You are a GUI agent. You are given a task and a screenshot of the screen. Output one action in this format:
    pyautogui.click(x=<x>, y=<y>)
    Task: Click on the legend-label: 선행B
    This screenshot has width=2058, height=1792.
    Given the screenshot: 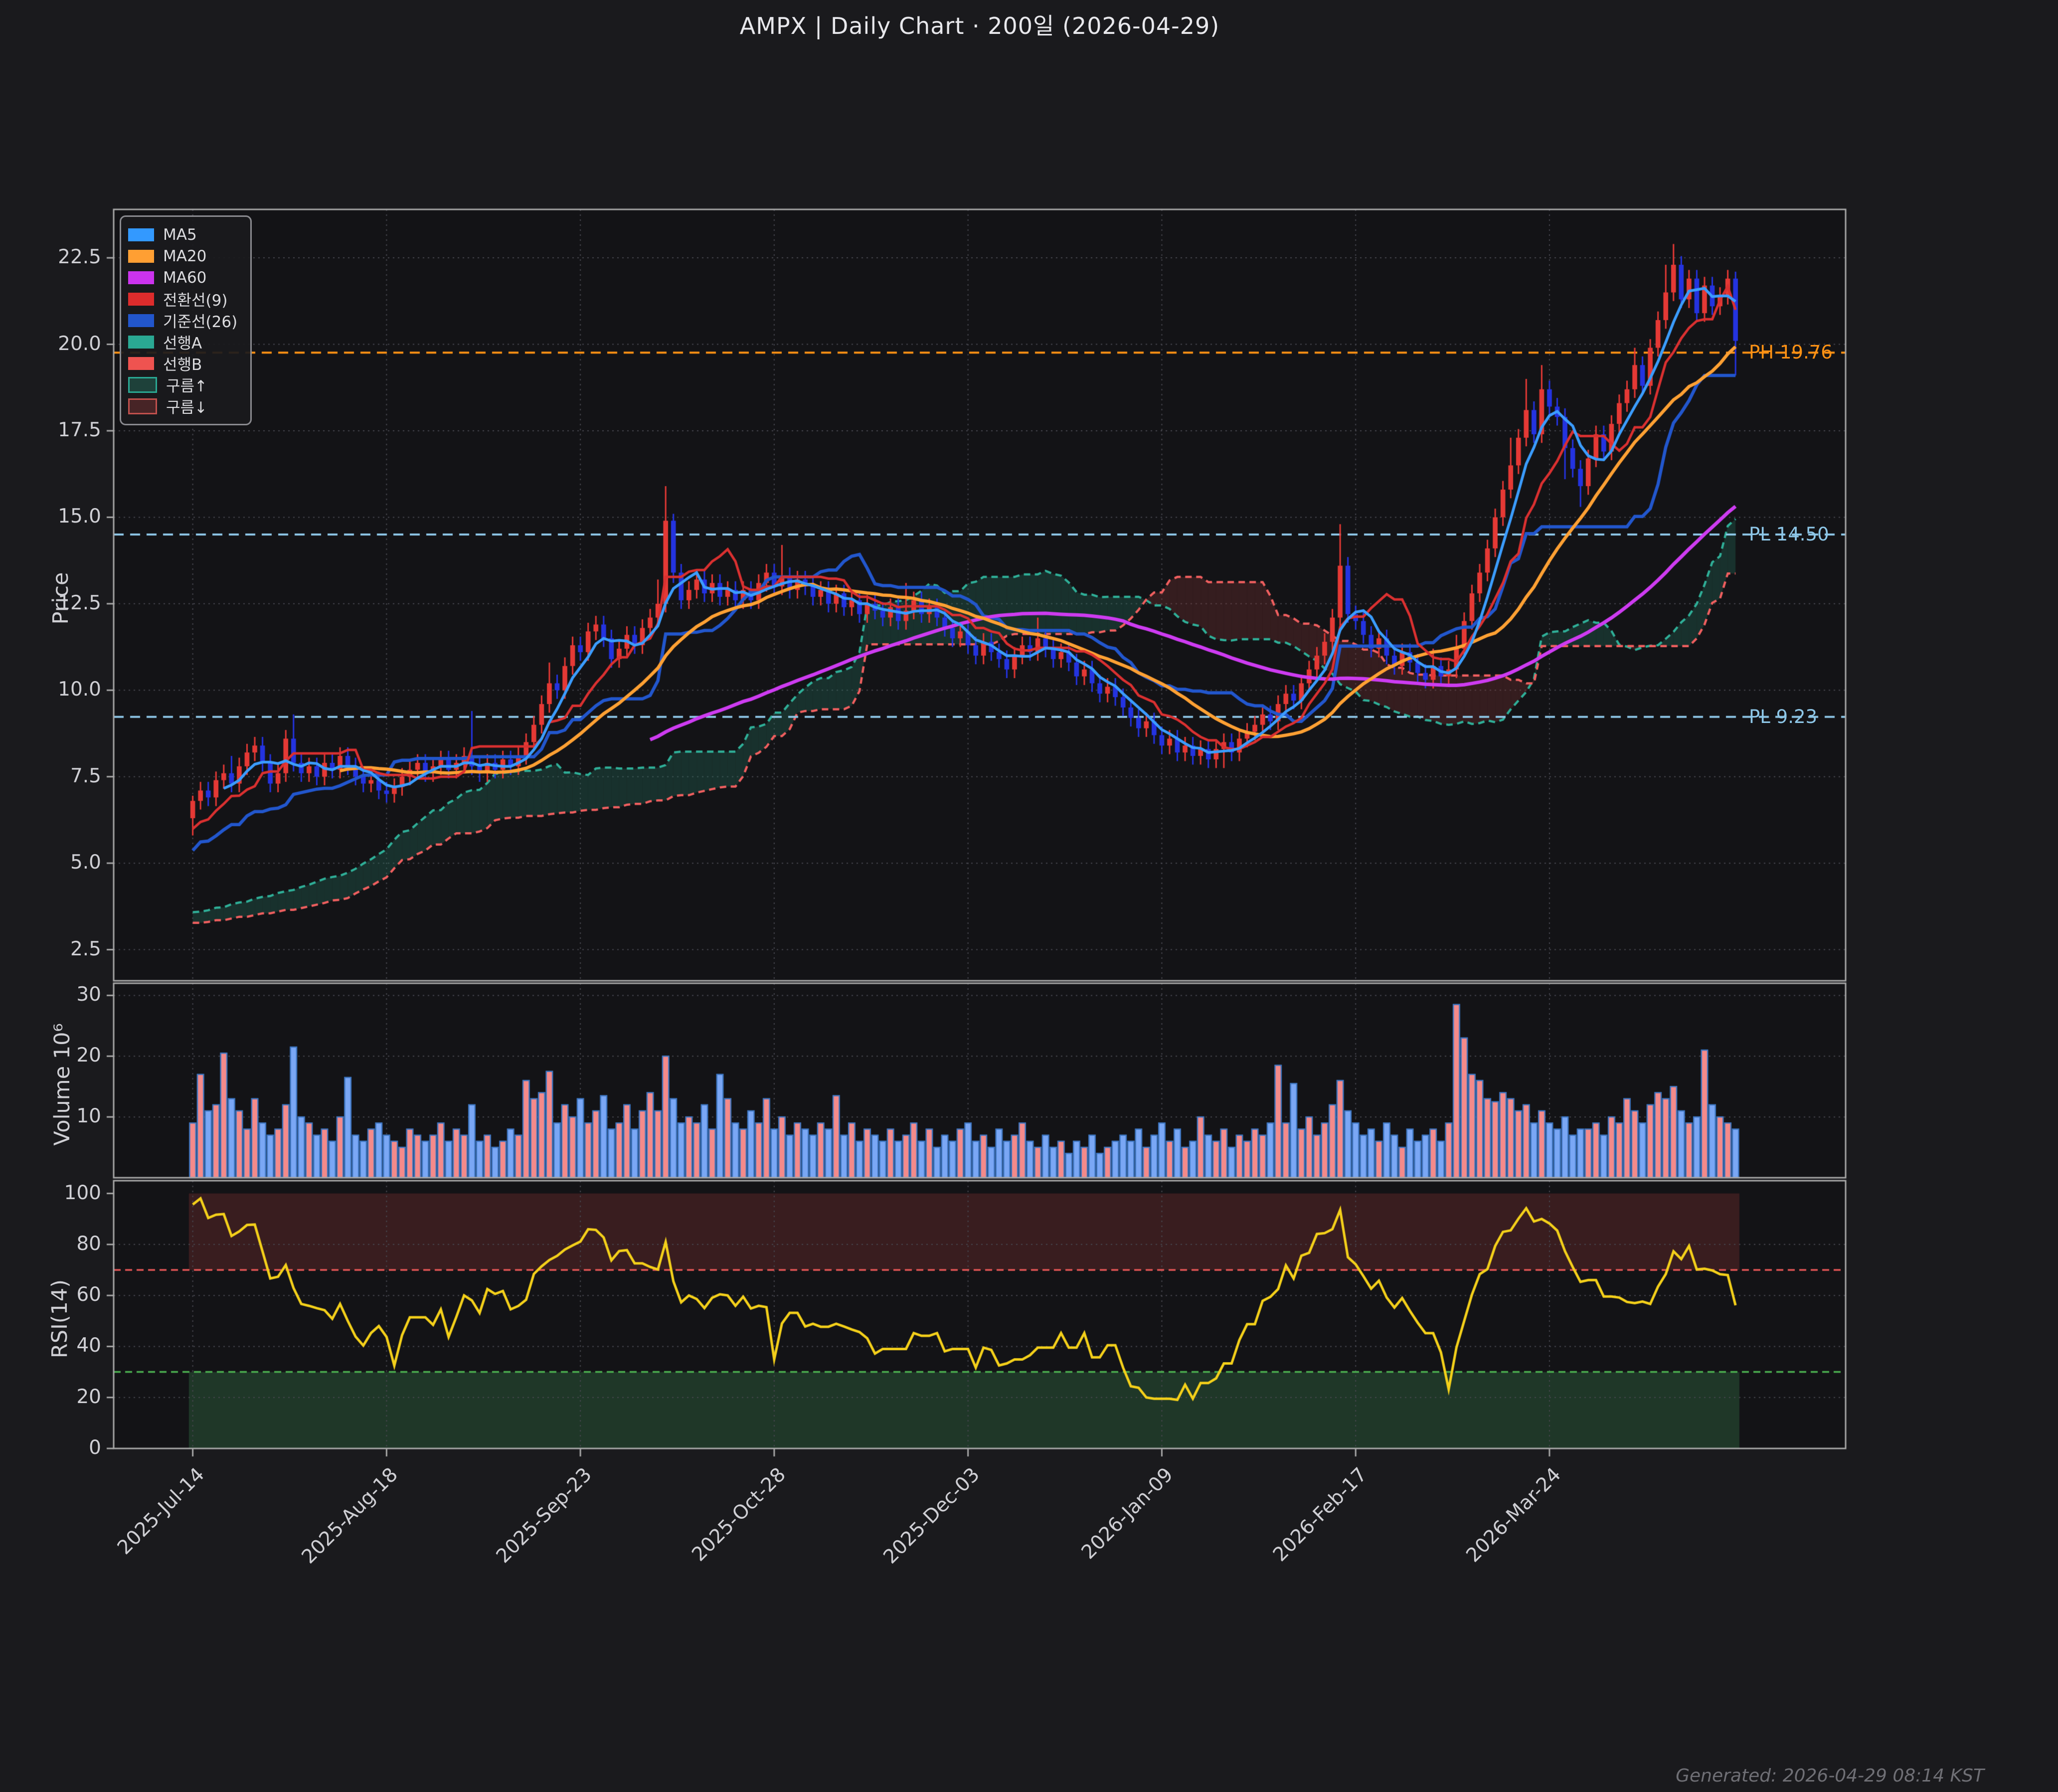 What is the action you would take?
    pyautogui.click(x=183, y=365)
    